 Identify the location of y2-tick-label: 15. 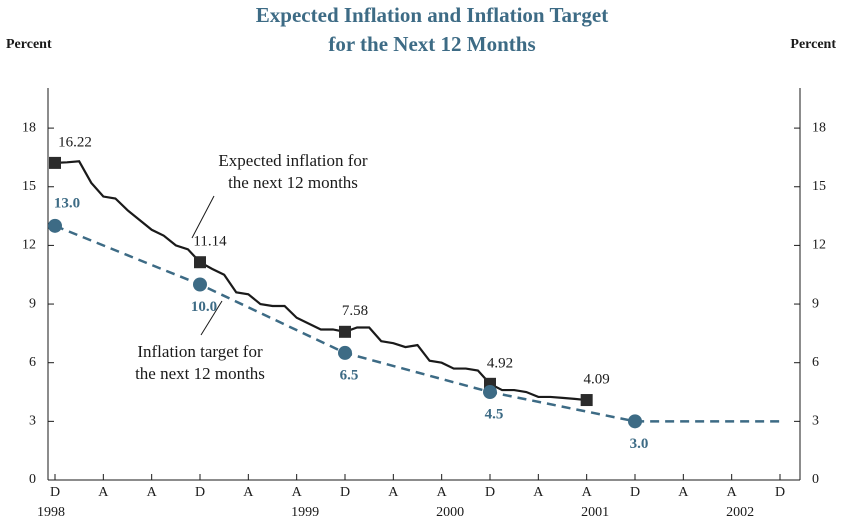
(819, 186).